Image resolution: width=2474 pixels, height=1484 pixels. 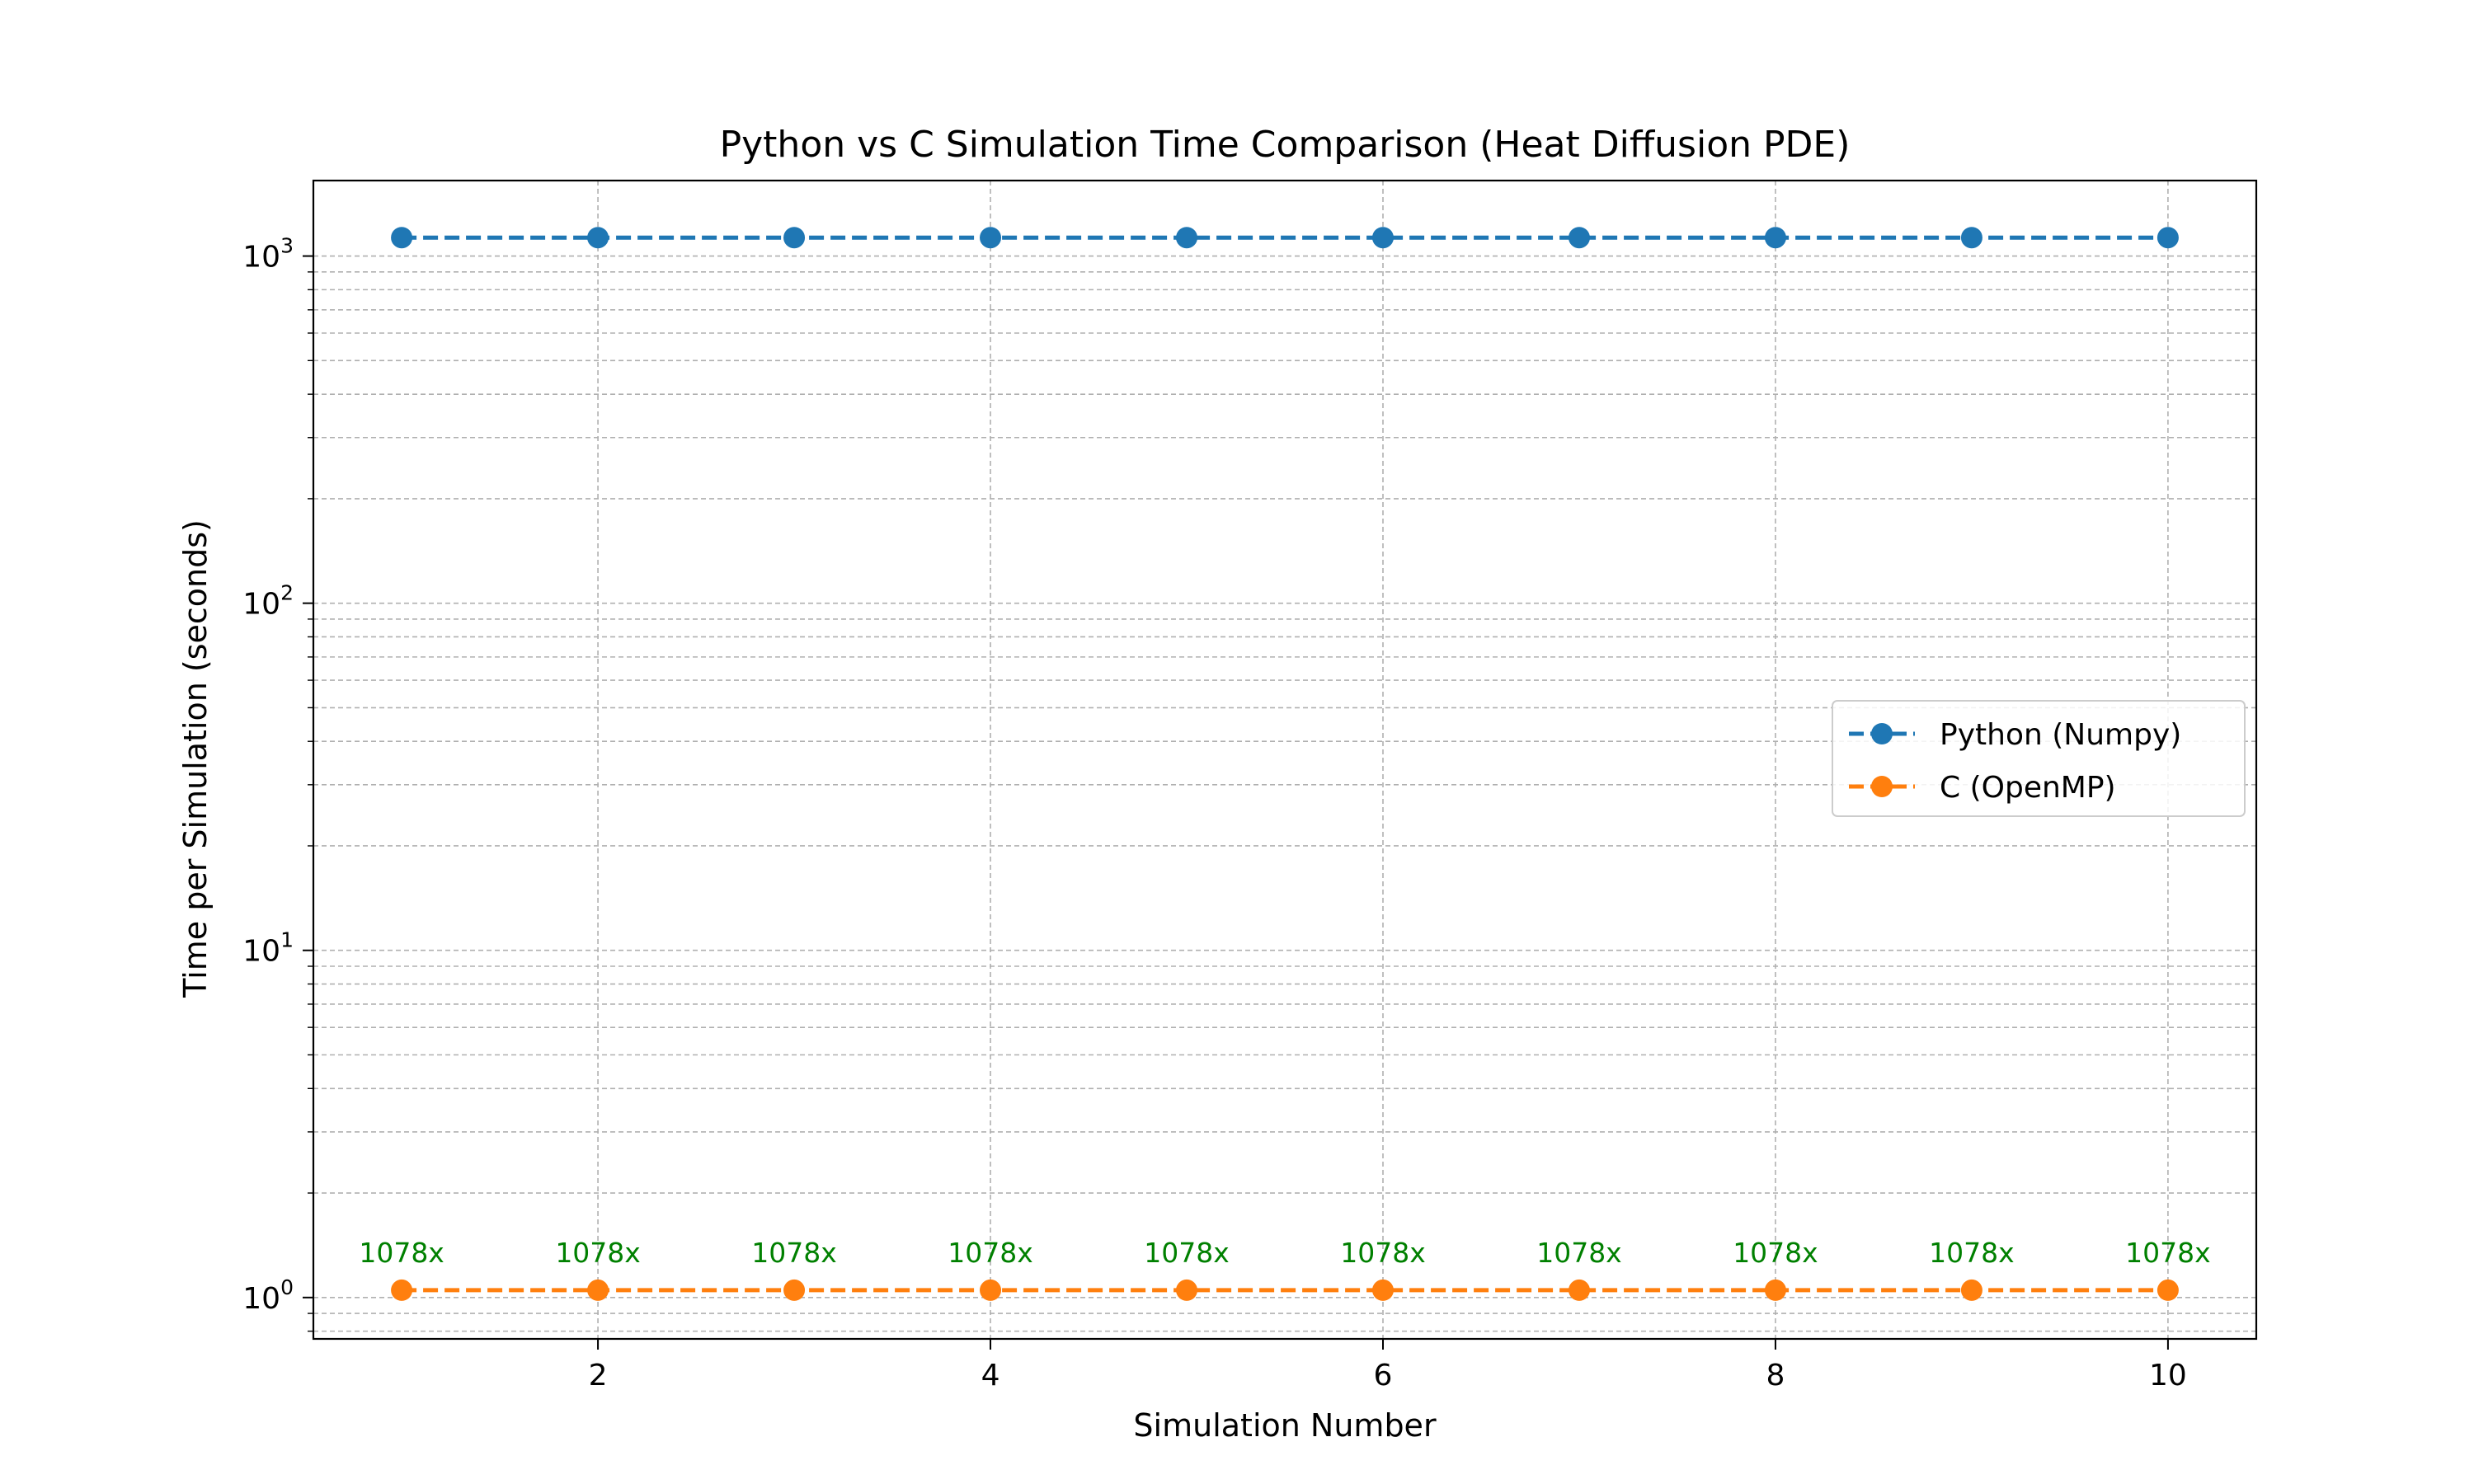 What do you see at coordinates (1285, 1425) in the screenshot?
I see `x-axis-label: Simulation Number` at bounding box center [1285, 1425].